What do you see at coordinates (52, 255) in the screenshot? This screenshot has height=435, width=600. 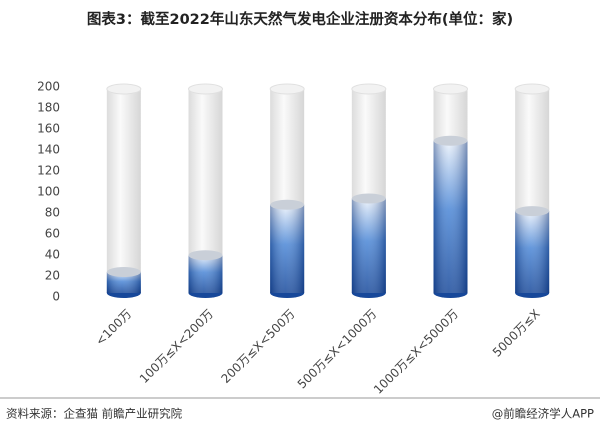 I see `y-tick-label: 40` at bounding box center [52, 255].